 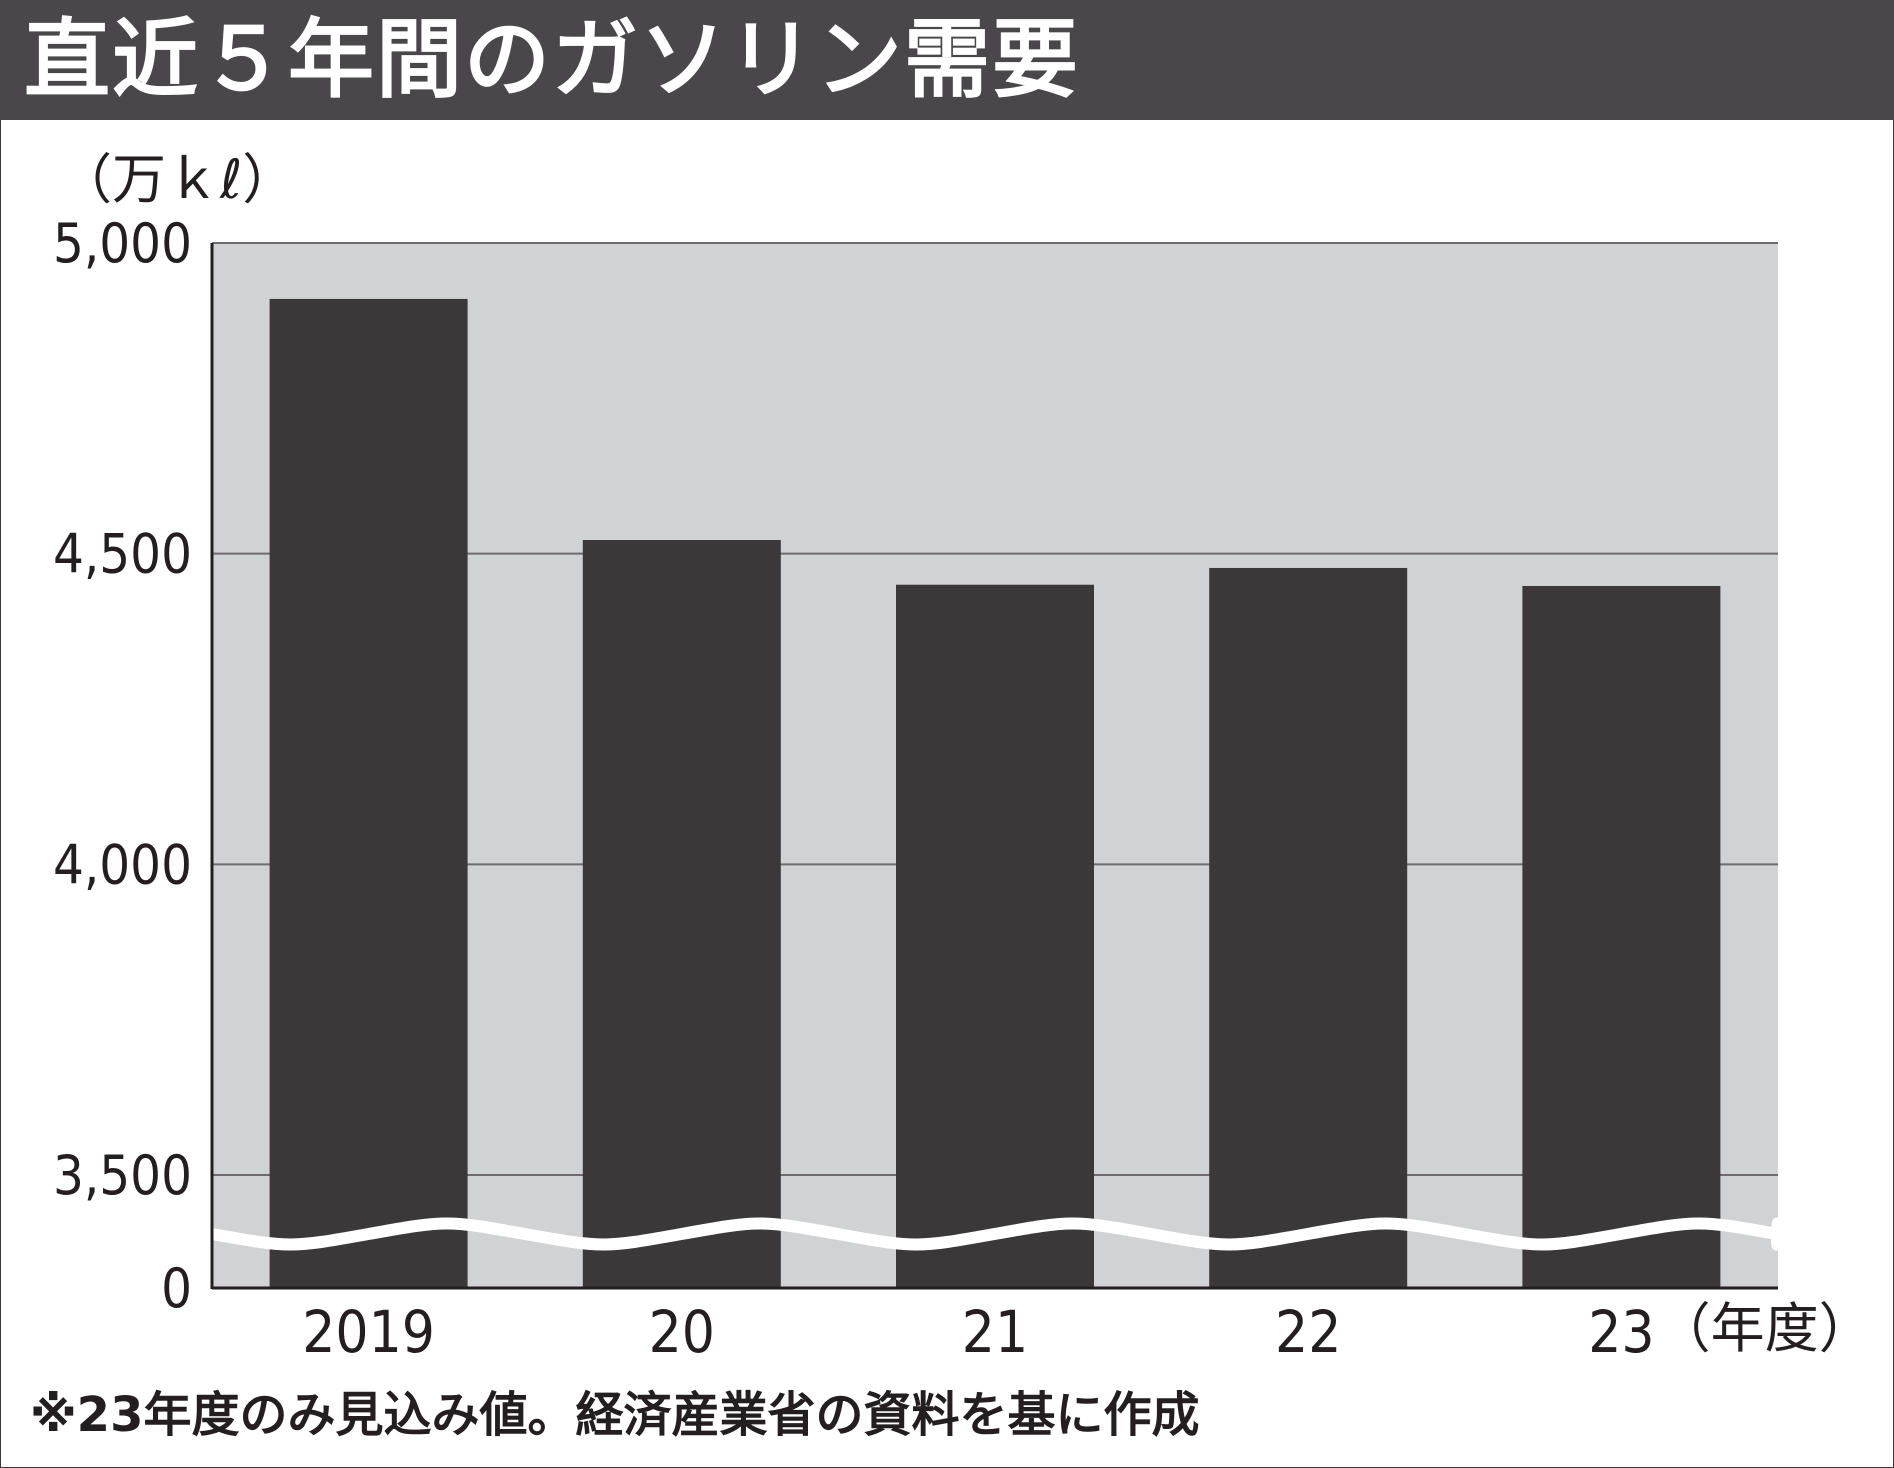 I want to click on y-tick-label: 4,500, so click(x=122, y=554).